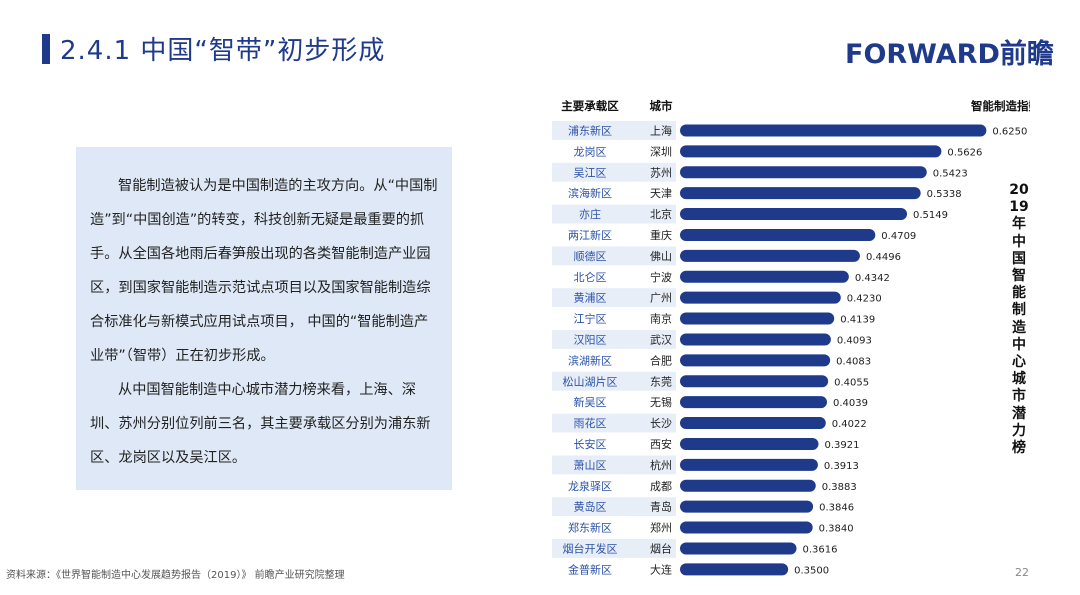 The image size is (1080, 595). What do you see at coordinates (661, 298) in the screenshot?
I see `city-label: 广州` at bounding box center [661, 298].